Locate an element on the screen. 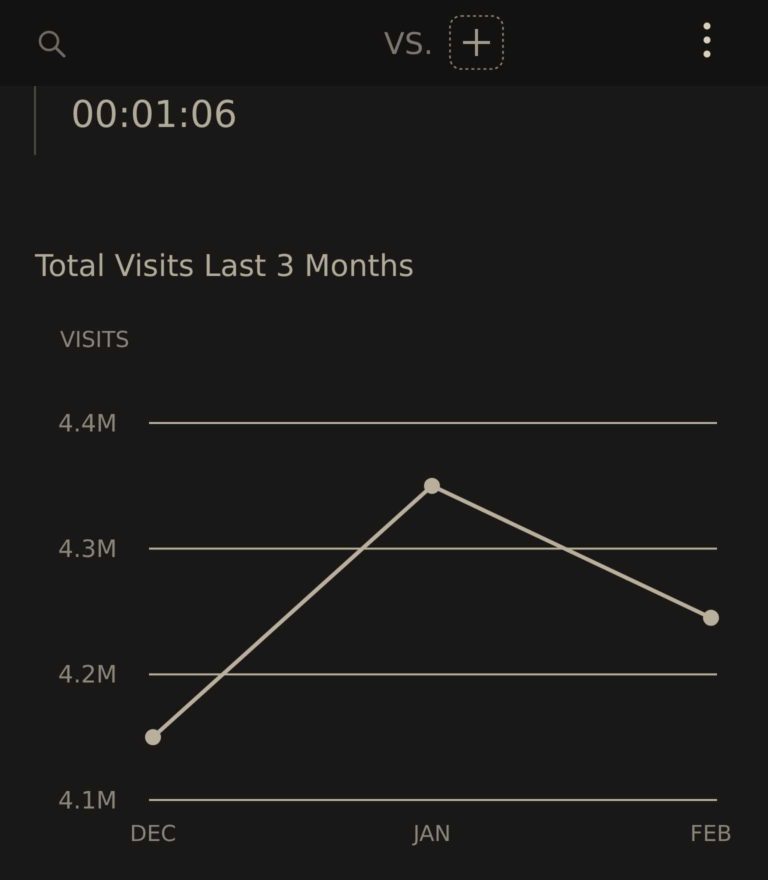 This screenshot has width=768, height=880. chart-title: Total Visits Last 3 Months is located at coordinates (224, 266).